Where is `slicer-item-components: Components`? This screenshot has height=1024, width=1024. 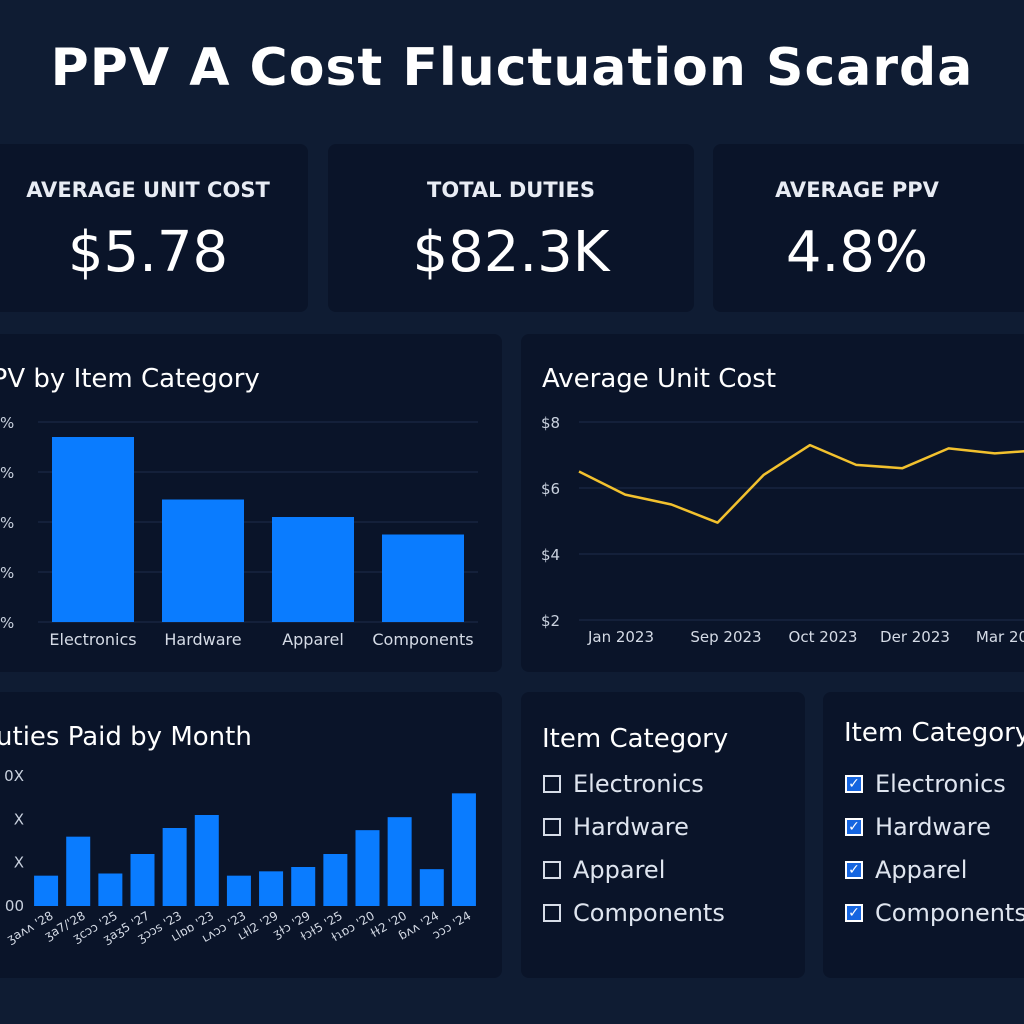
slicer-item-components: Components is located at coordinates (634, 913).